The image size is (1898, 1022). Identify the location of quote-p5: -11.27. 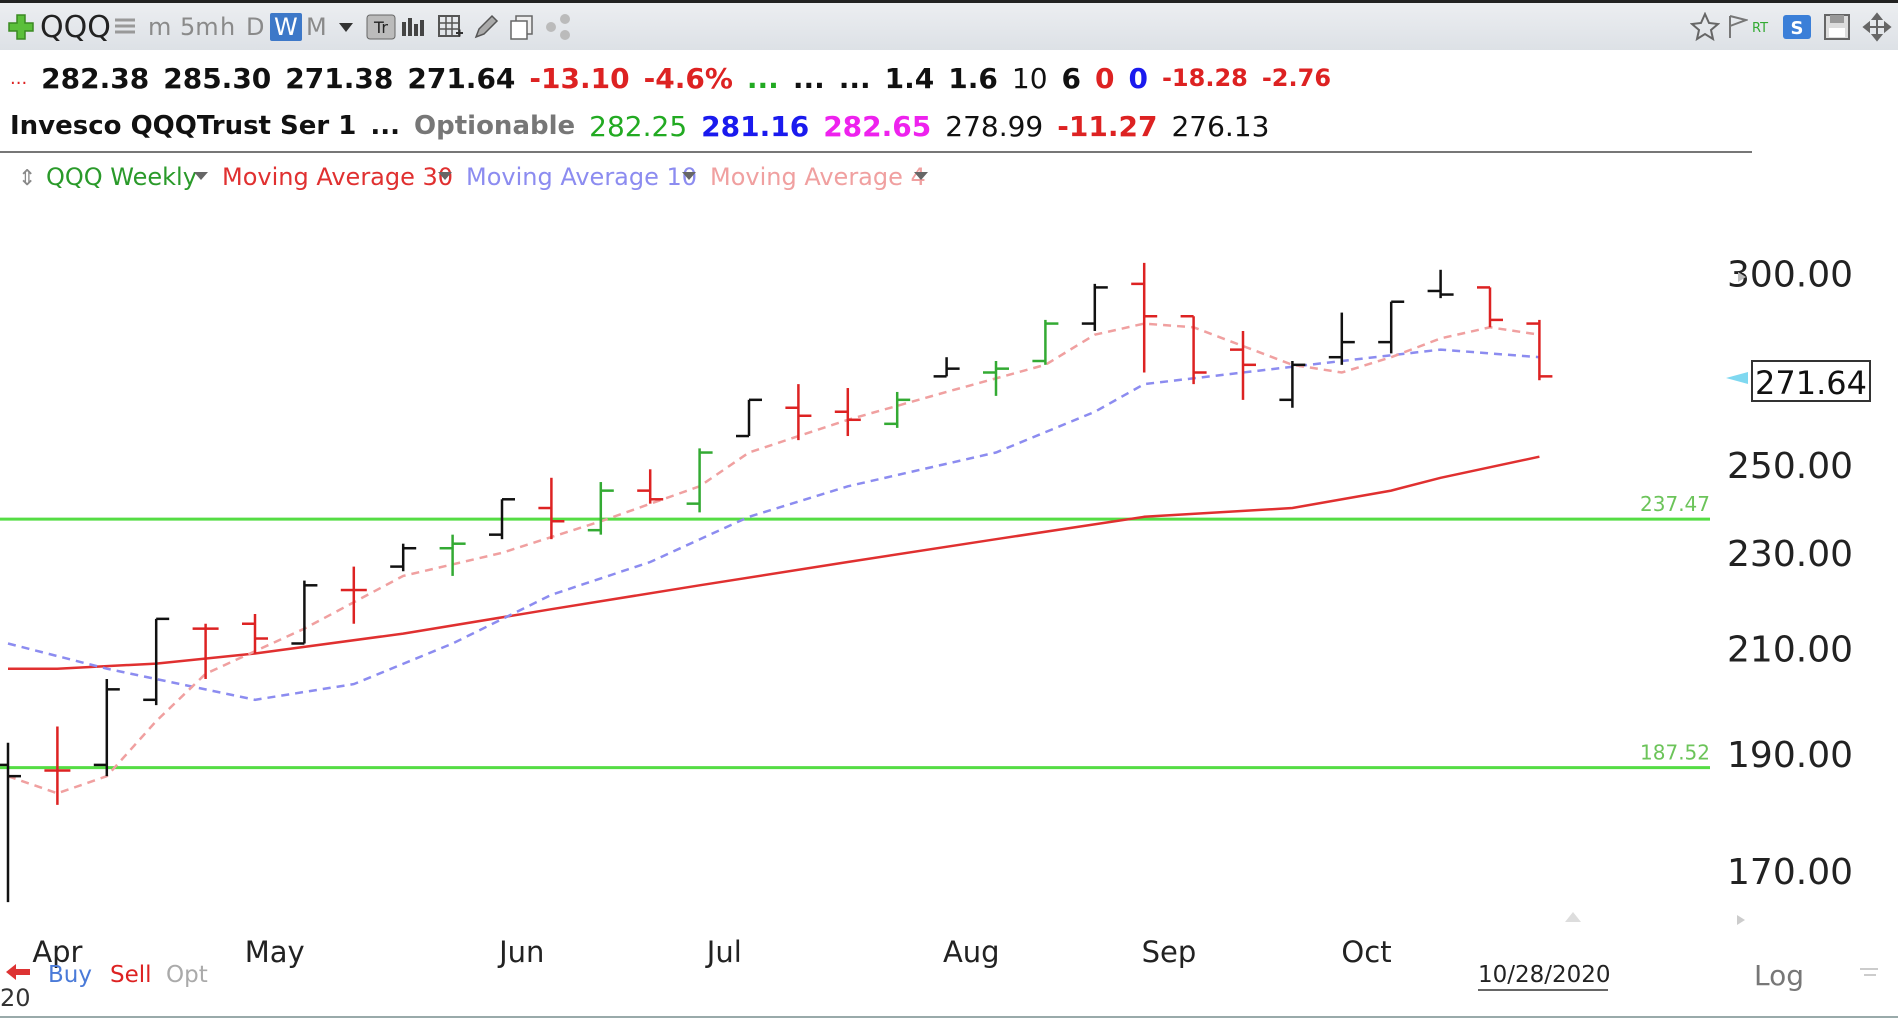
(1107, 126).